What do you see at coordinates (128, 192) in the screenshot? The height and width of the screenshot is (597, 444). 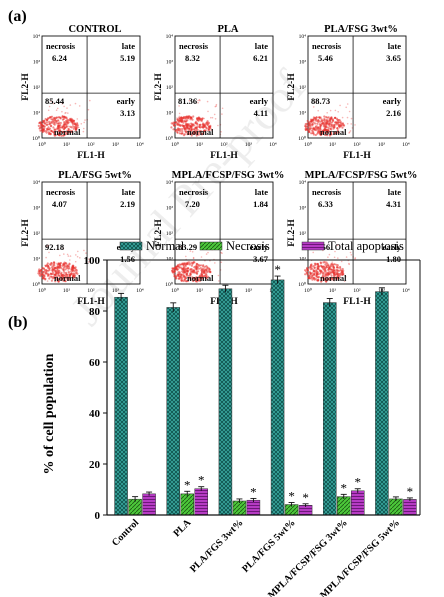 I see `quadrant-late-label: late` at bounding box center [128, 192].